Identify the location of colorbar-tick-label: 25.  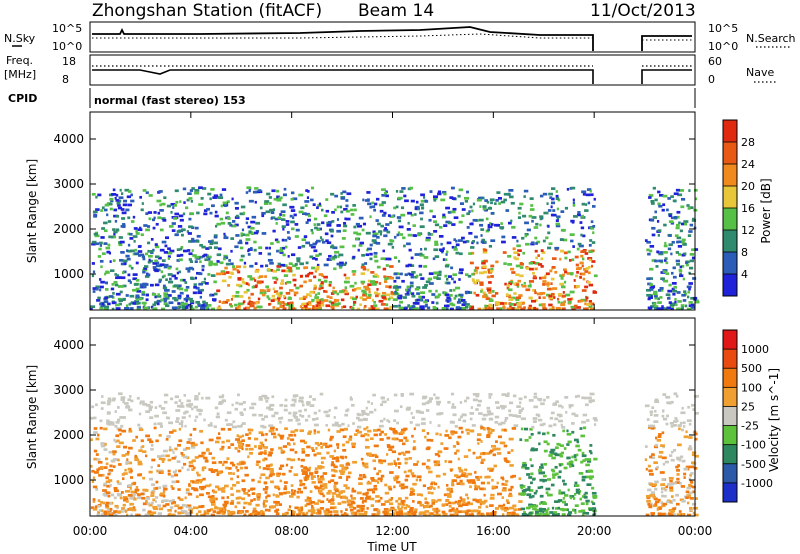
(748, 406).